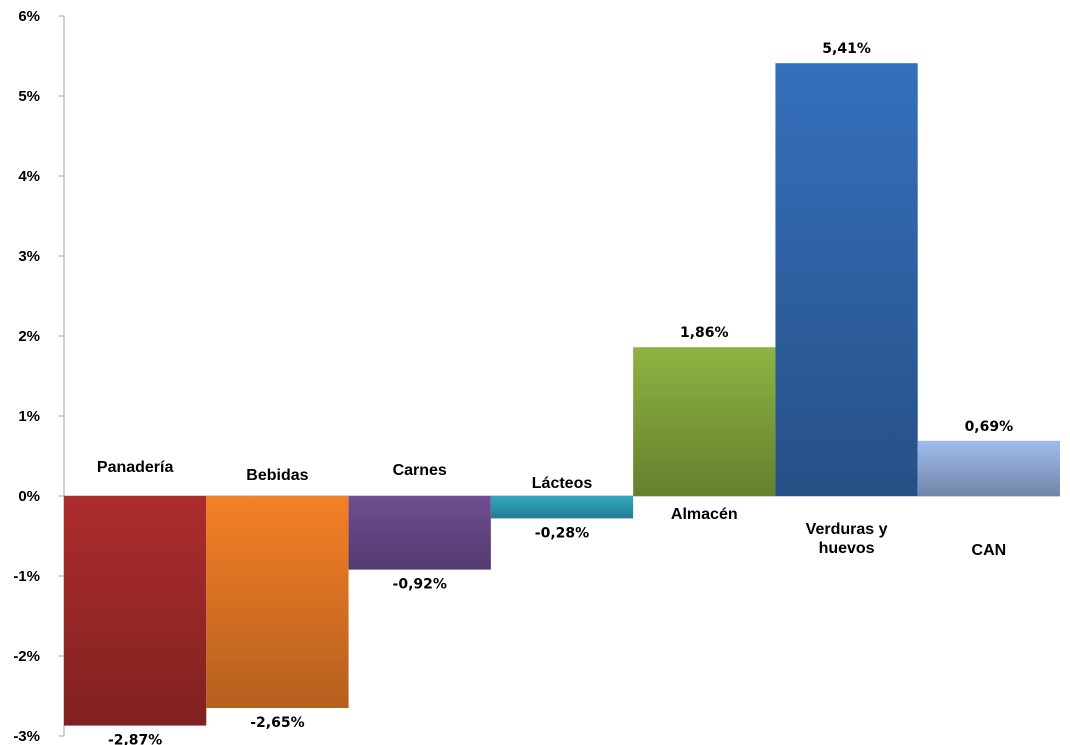 The width and height of the screenshot is (1070, 745). What do you see at coordinates (29, 496) in the screenshot?
I see `y-tick-label: 0%` at bounding box center [29, 496].